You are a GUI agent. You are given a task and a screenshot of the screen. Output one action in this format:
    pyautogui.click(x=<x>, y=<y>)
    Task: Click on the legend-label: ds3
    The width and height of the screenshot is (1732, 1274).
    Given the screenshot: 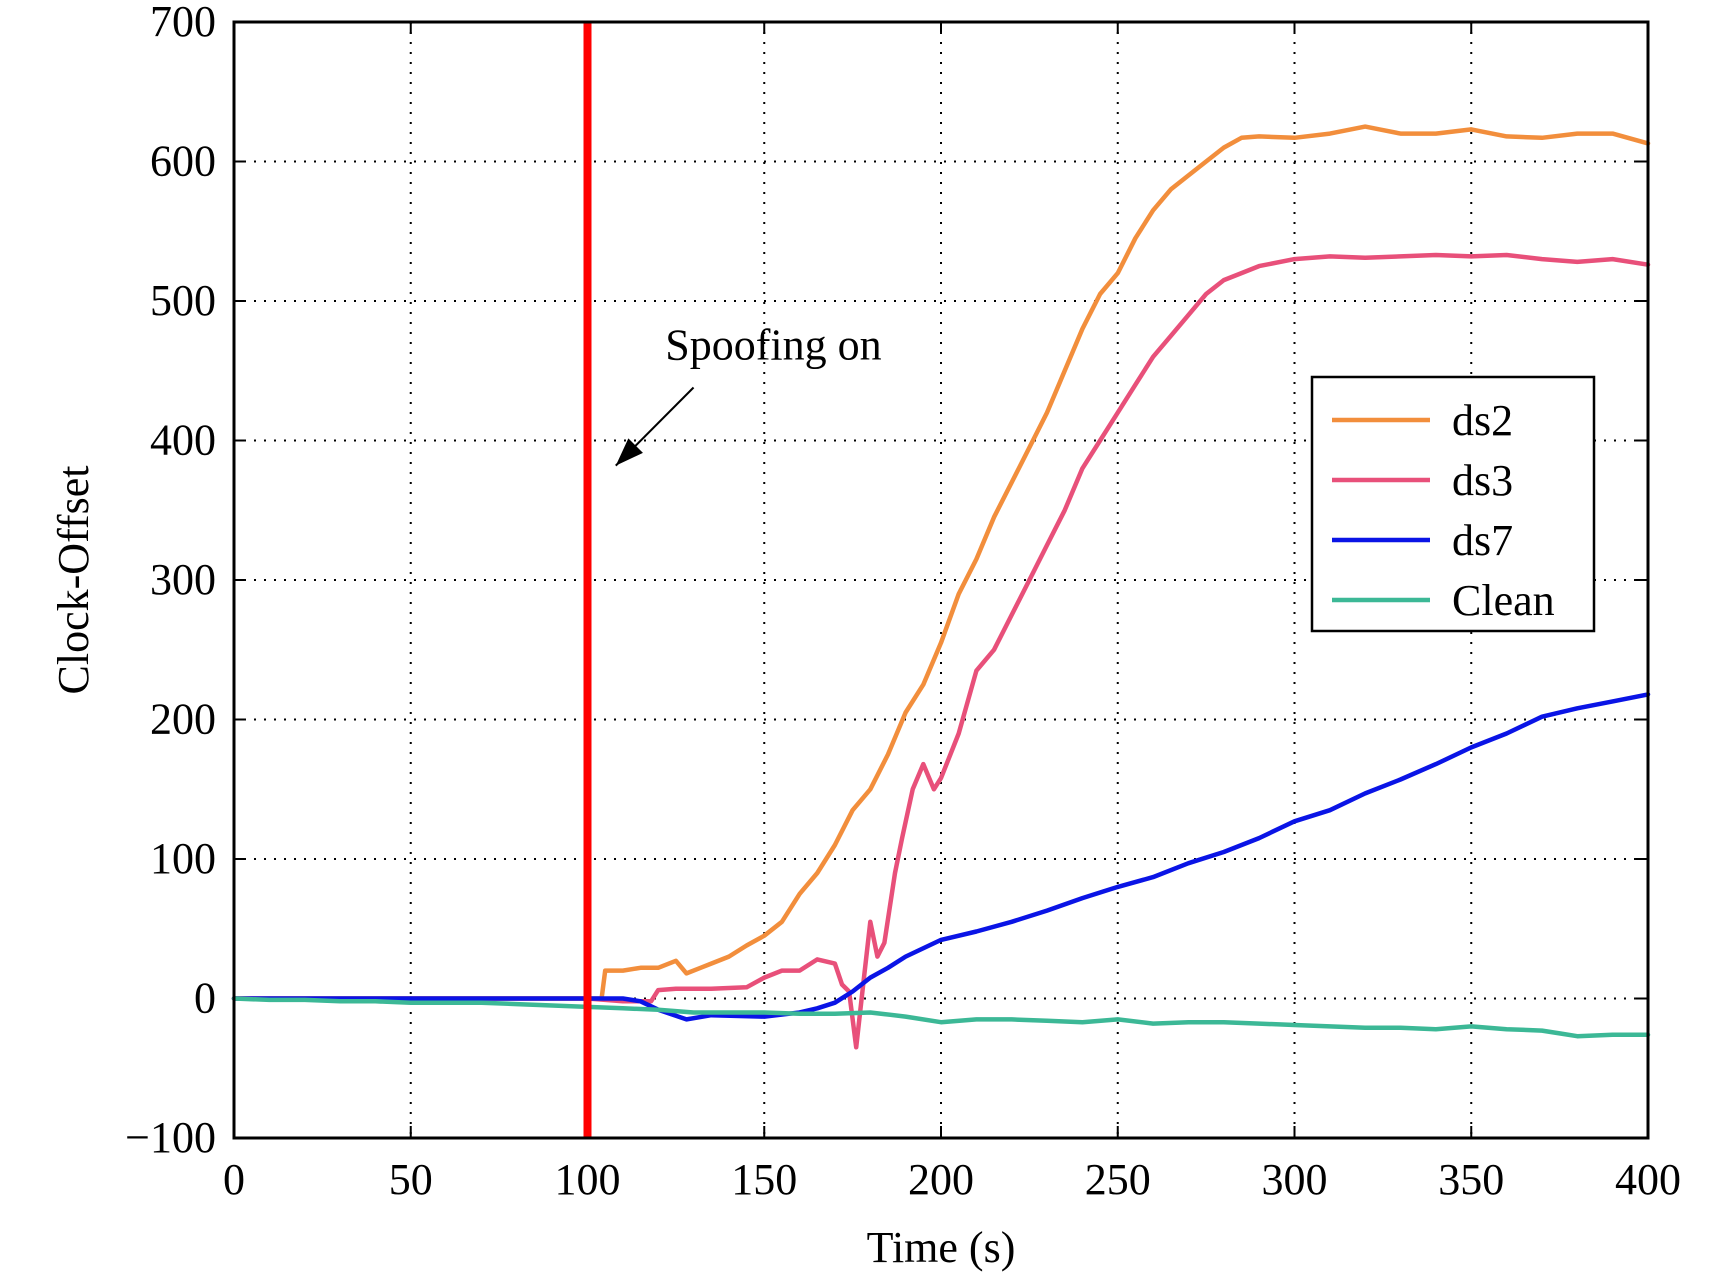 What is the action you would take?
    pyautogui.click(x=1482, y=480)
    